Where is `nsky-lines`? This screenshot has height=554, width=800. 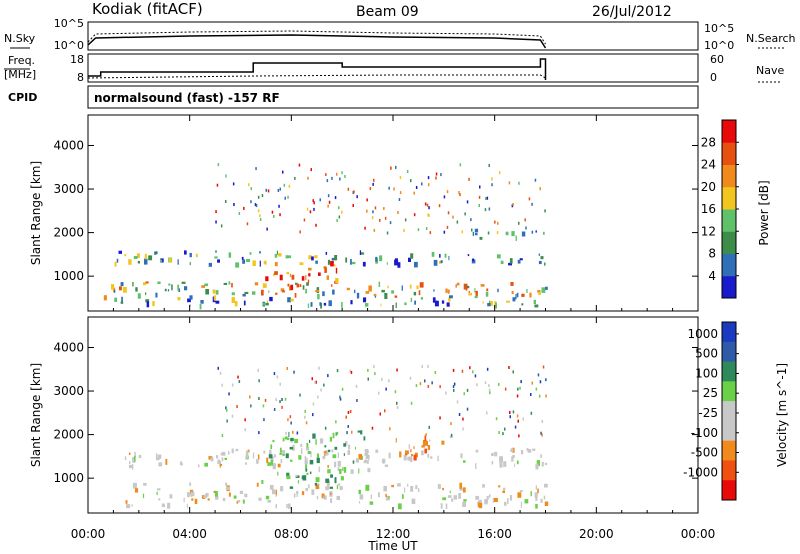 nsky-lines is located at coordinates (317, 39).